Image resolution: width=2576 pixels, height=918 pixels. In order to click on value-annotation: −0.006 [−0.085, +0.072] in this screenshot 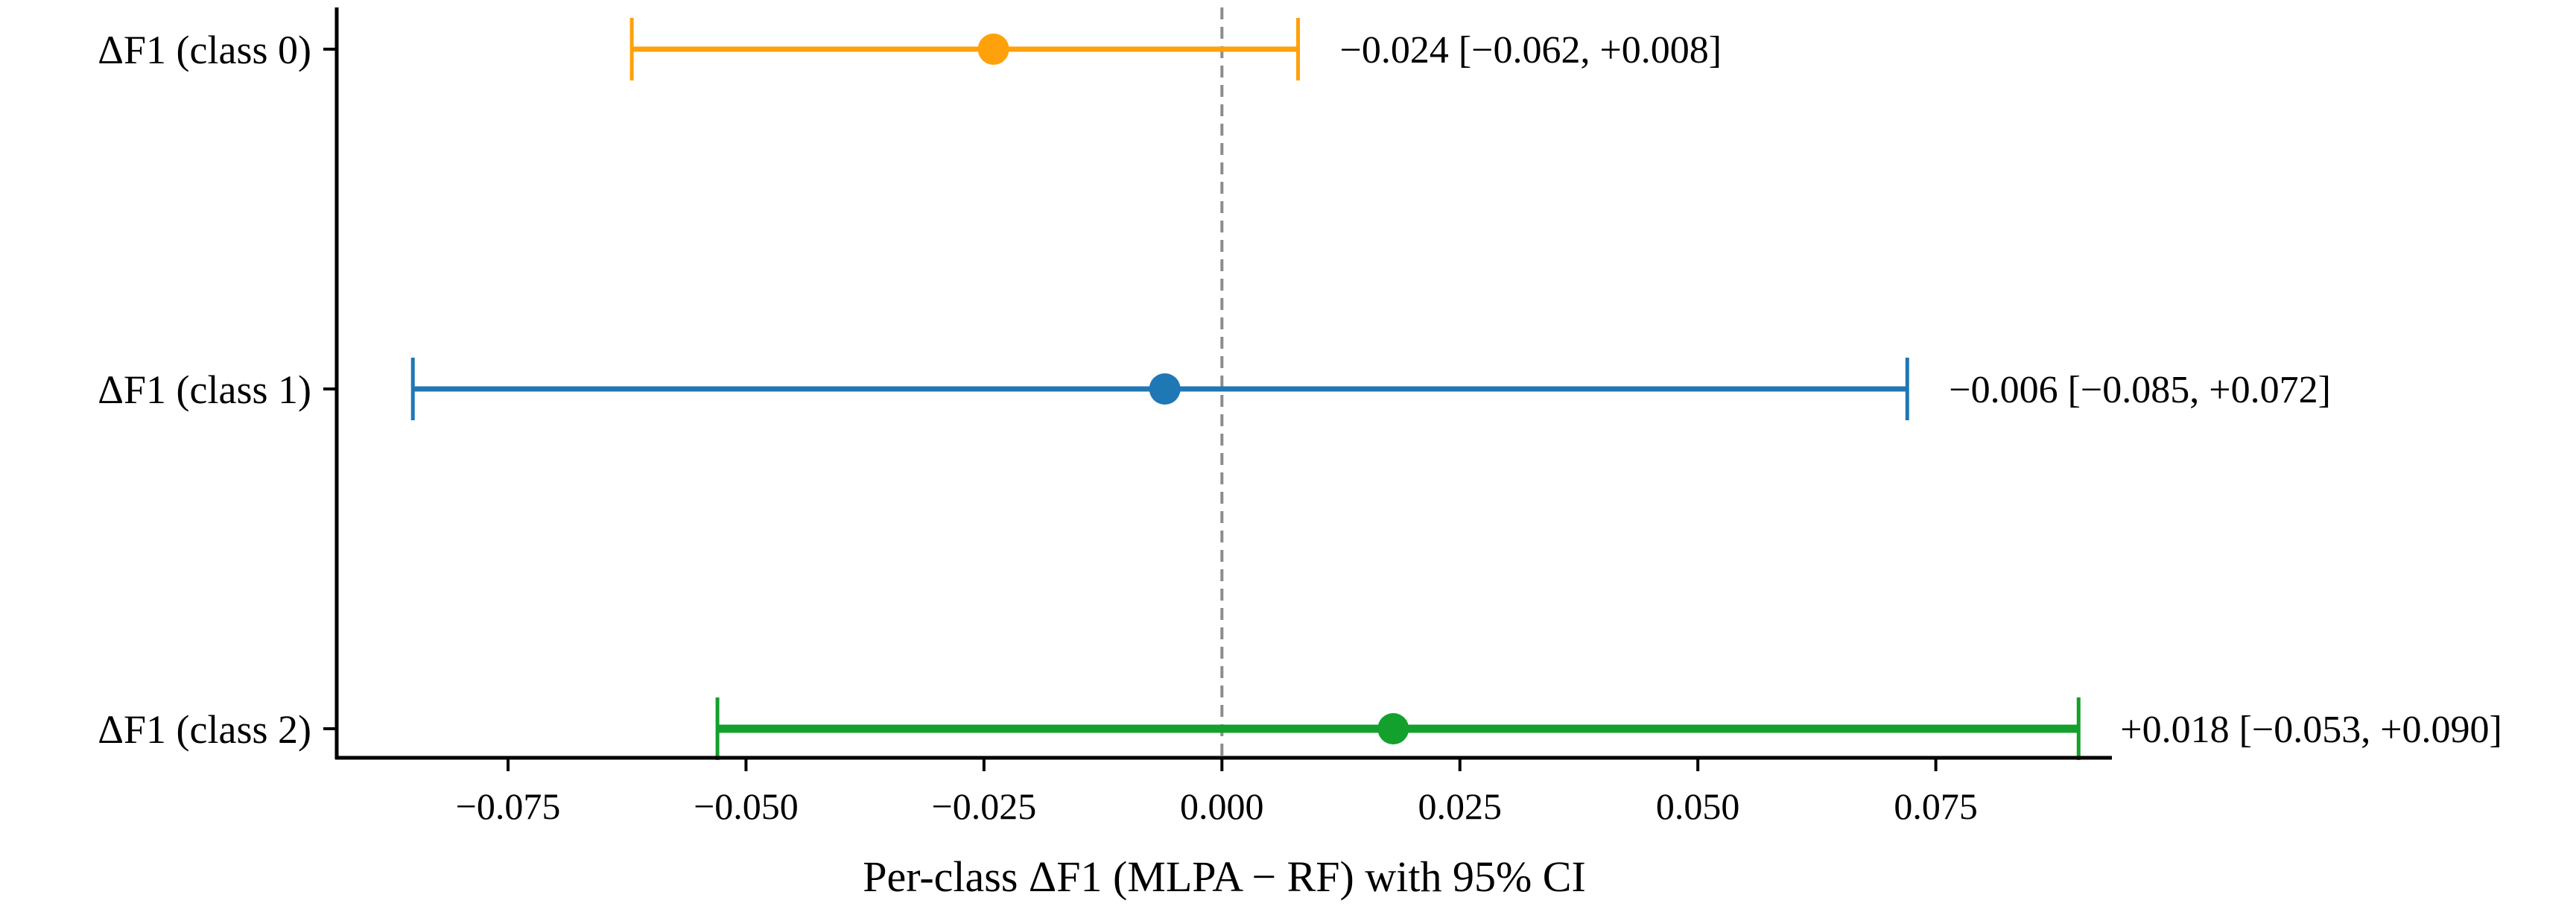, I will do `click(2140, 390)`.